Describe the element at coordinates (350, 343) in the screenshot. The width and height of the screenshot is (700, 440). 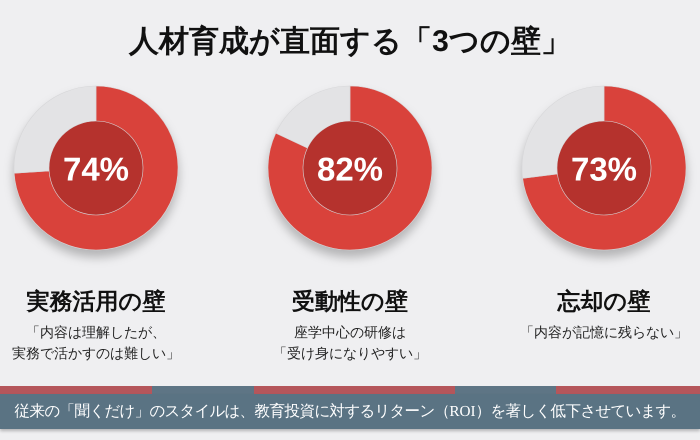
I see `text: 座学中心の研修は「受け身になりやすい」` at that location.